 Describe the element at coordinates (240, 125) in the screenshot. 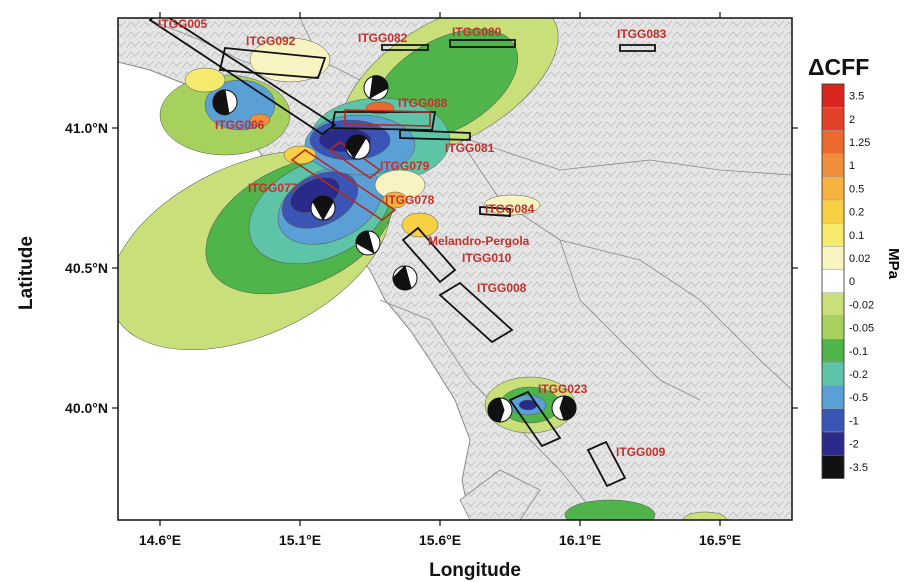

I see `fault-label: ITGG006` at that location.